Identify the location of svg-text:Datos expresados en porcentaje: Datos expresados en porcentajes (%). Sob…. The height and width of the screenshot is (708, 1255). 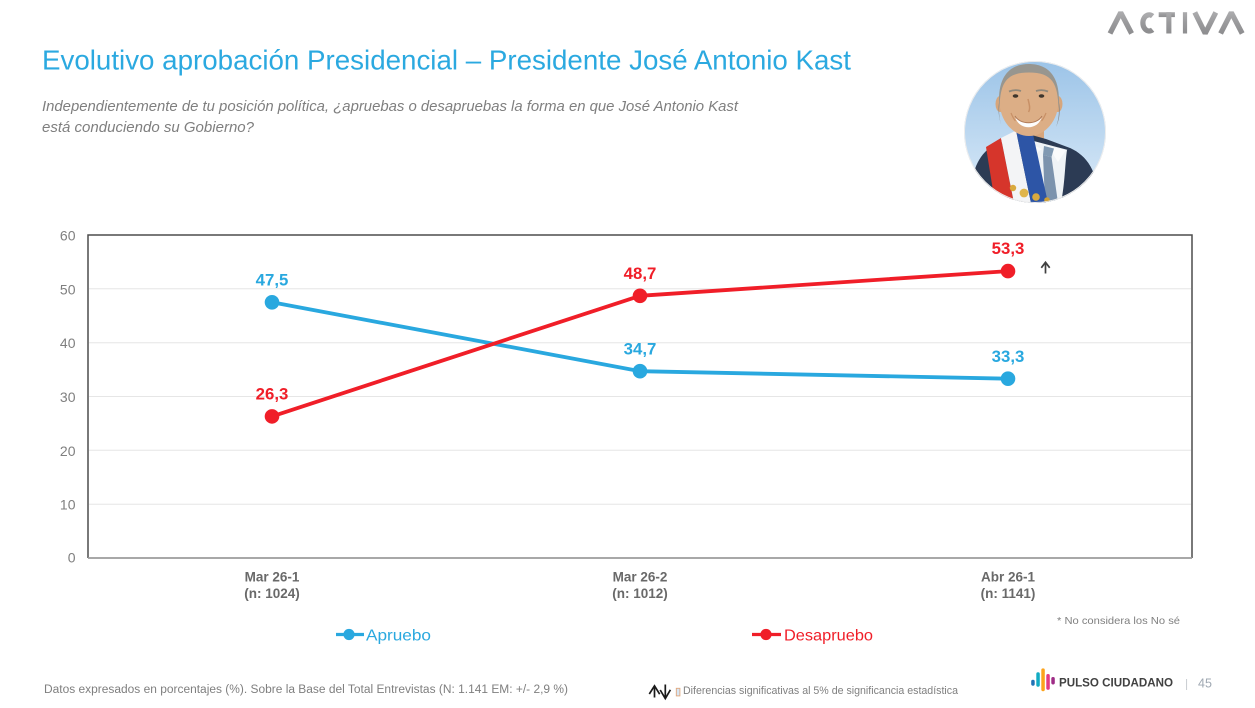
(306, 690).